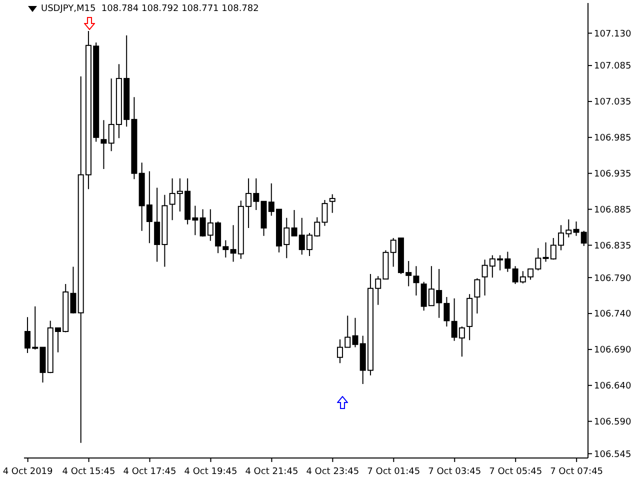 The width and height of the screenshot is (640, 480). What do you see at coordinates (333, 472) in the screenshot?
I see `x-tick-label: 4 Oct 23:45` at bounding box center [333, 472].